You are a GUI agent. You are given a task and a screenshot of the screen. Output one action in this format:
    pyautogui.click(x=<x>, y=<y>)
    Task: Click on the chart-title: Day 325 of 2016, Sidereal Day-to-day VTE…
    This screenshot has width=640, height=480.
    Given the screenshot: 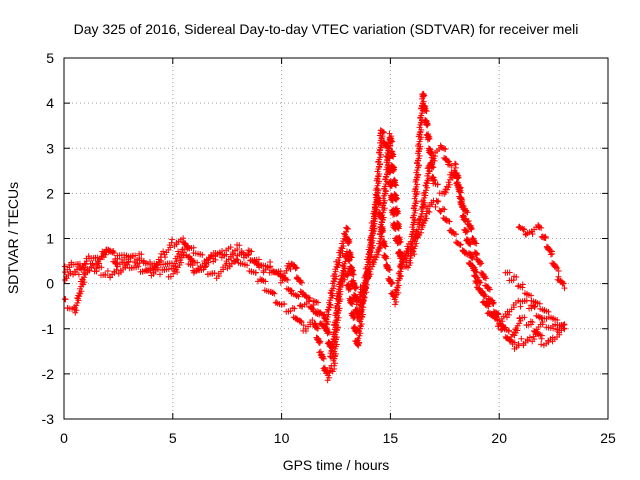 What is the action you would take?
    pyautogui.click(x=326, y=29)
    